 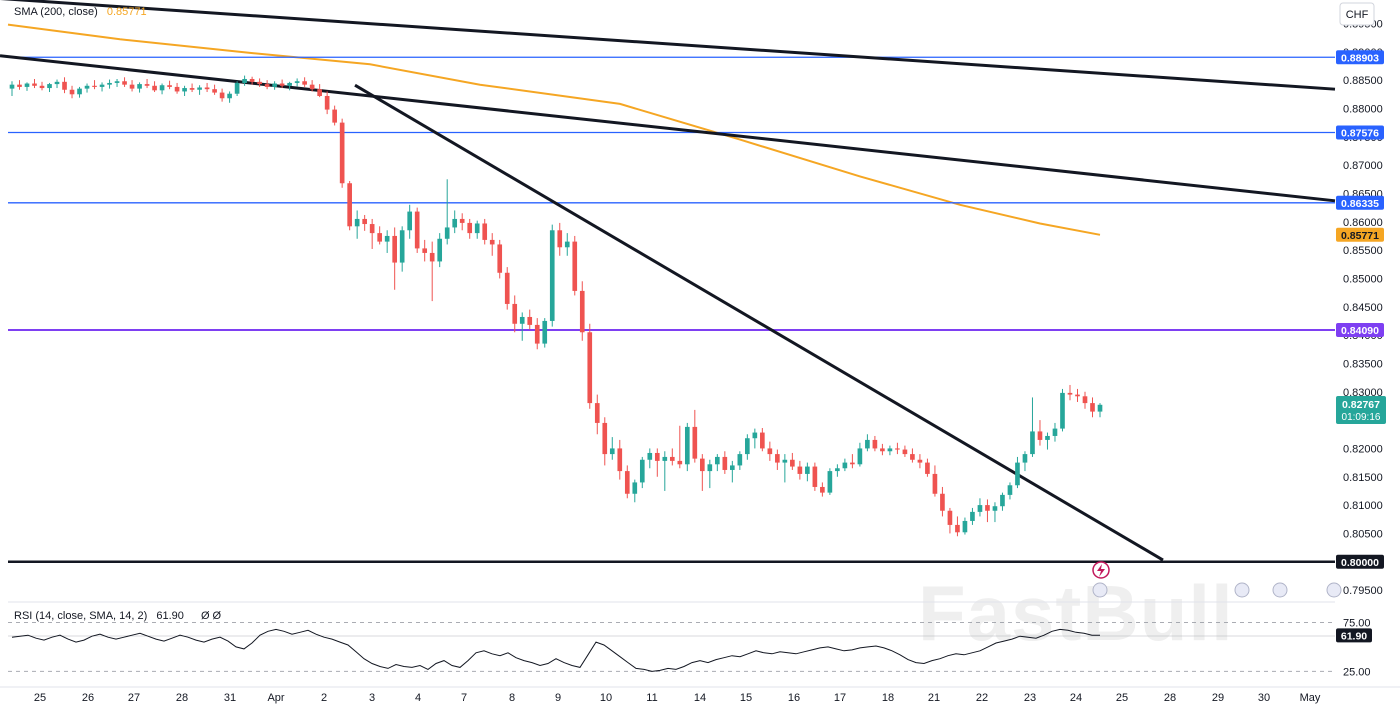 What do you see at coordinates (1310, 698) in the screenshot?
I see `time-tick-label: May` at bounding box center [1310, 698].